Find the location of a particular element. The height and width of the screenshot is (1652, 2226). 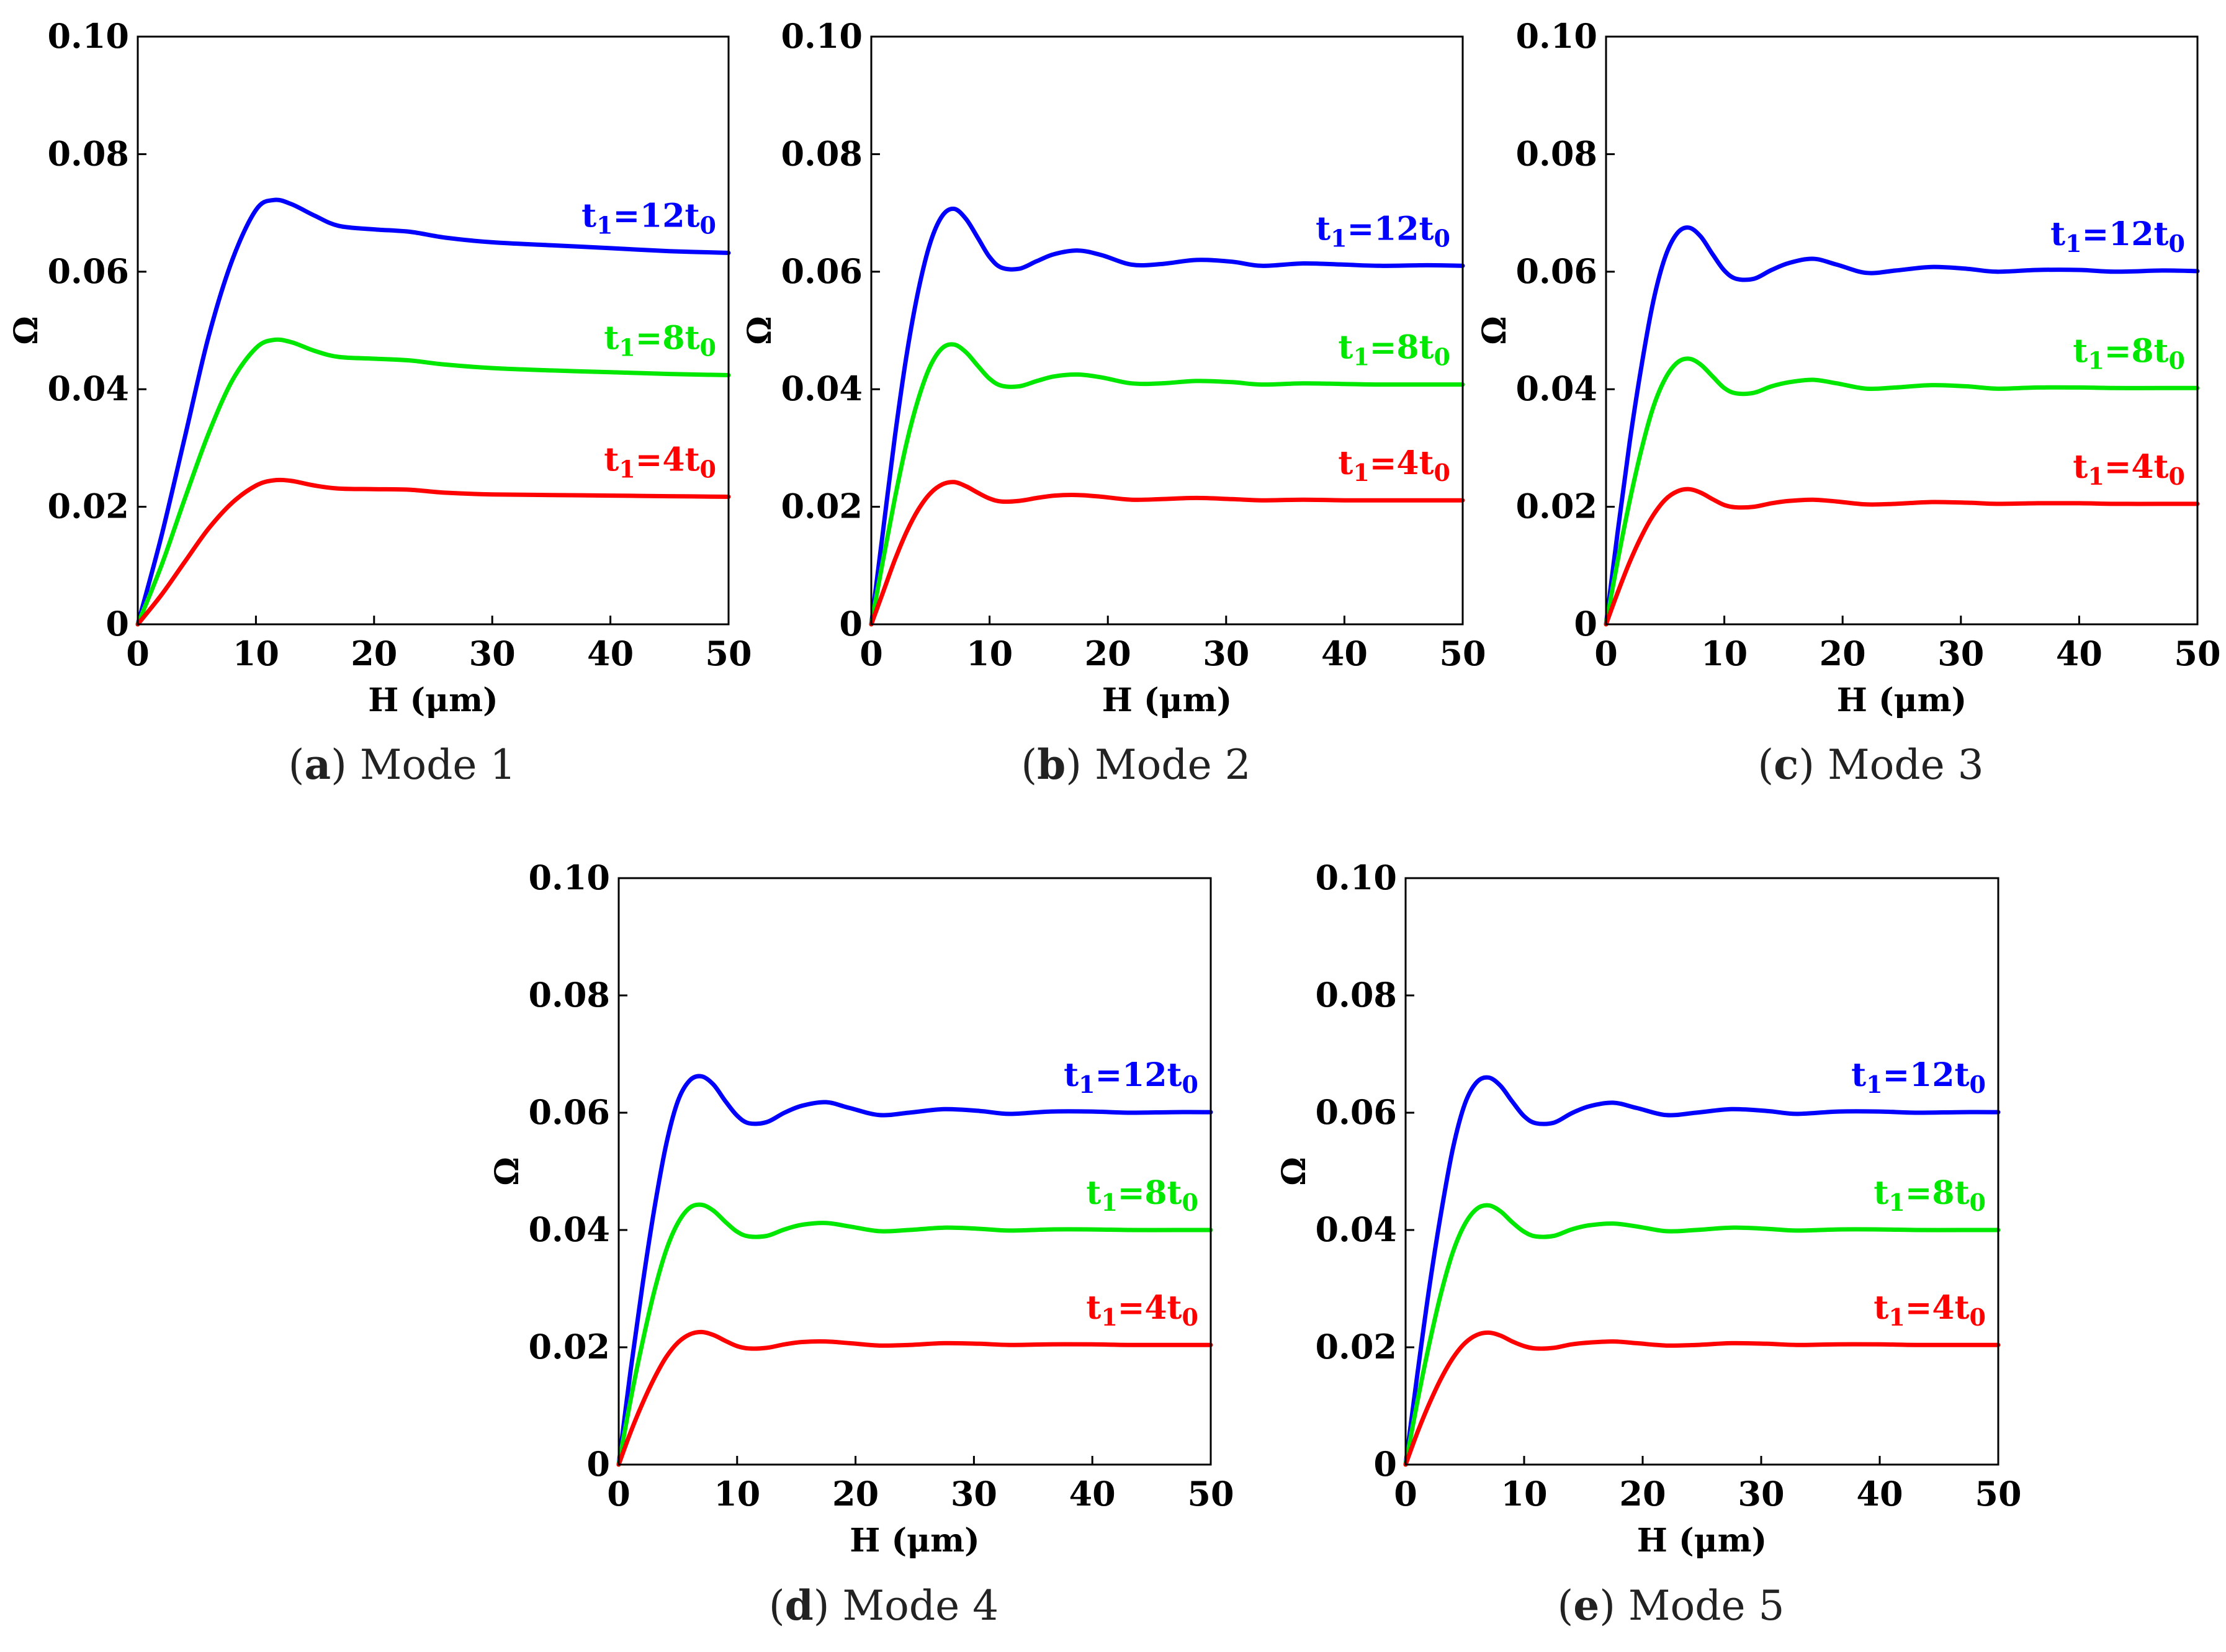

caption-letter: e is located at coordinates (1586, 1605).